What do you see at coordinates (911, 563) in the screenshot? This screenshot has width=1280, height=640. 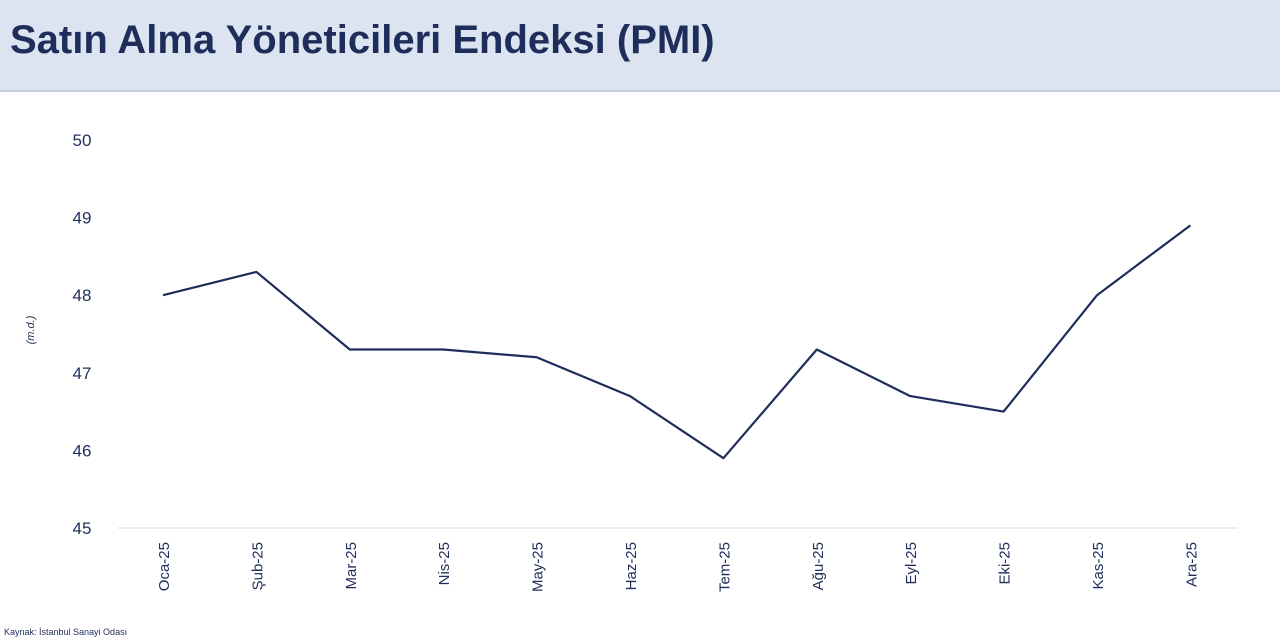 I see `x-tick-label: Eyl-25` at bounding box center [911, 563].